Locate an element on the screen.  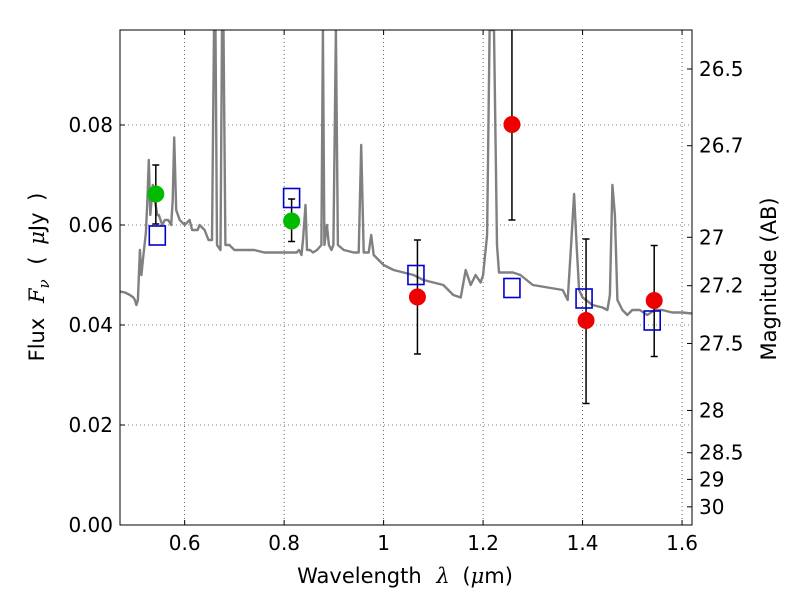
x-tick-label: 1.2 is located at coordinates (483, 543).